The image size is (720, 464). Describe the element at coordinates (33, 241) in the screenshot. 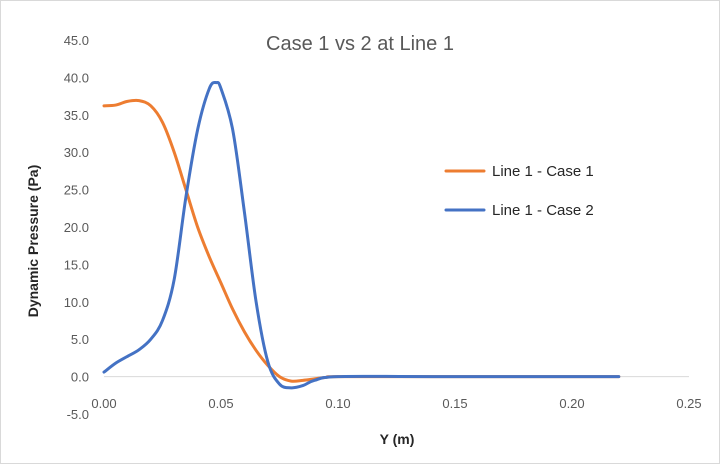

I see `y-axis-title: Dynamic Pressure (Pa)` at that location.